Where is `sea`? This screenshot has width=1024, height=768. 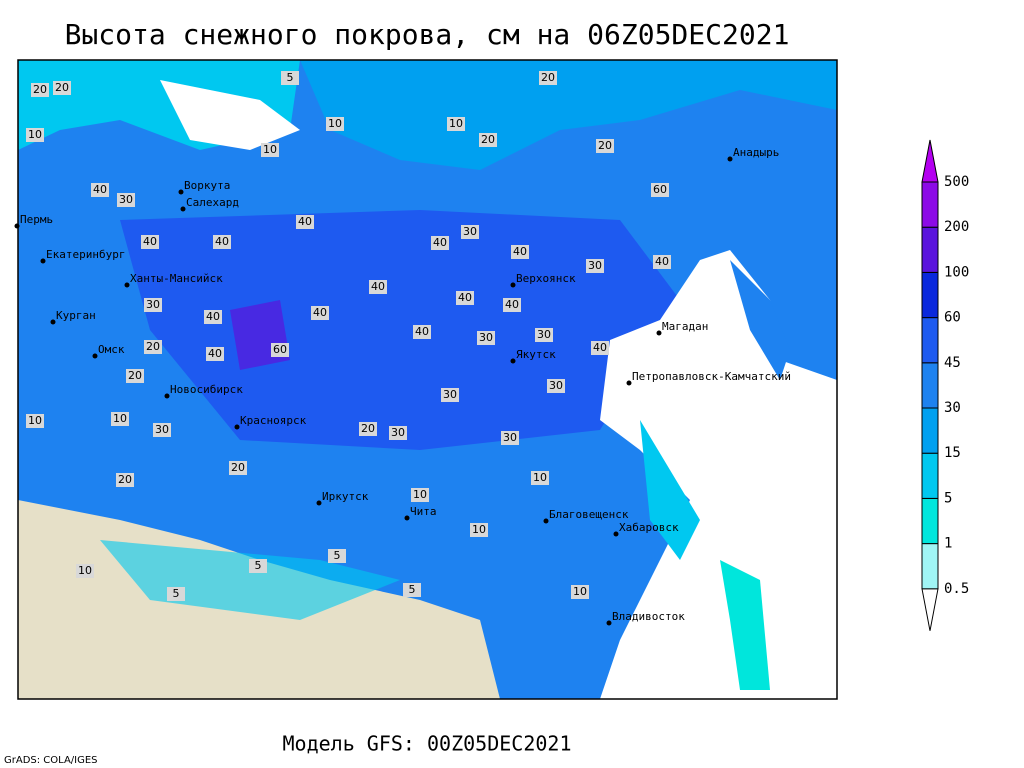 sea is located at coordinates (230, 115).